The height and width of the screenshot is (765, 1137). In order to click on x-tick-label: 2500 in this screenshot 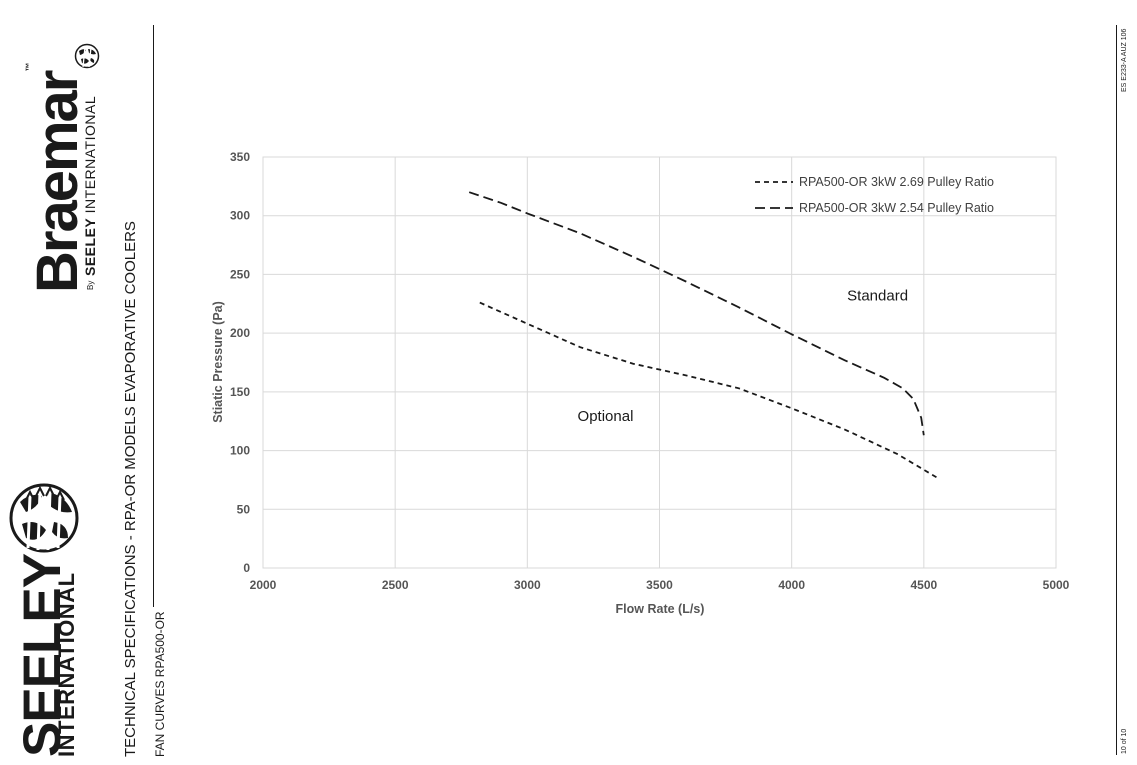, I will do `click(395, 585)`.